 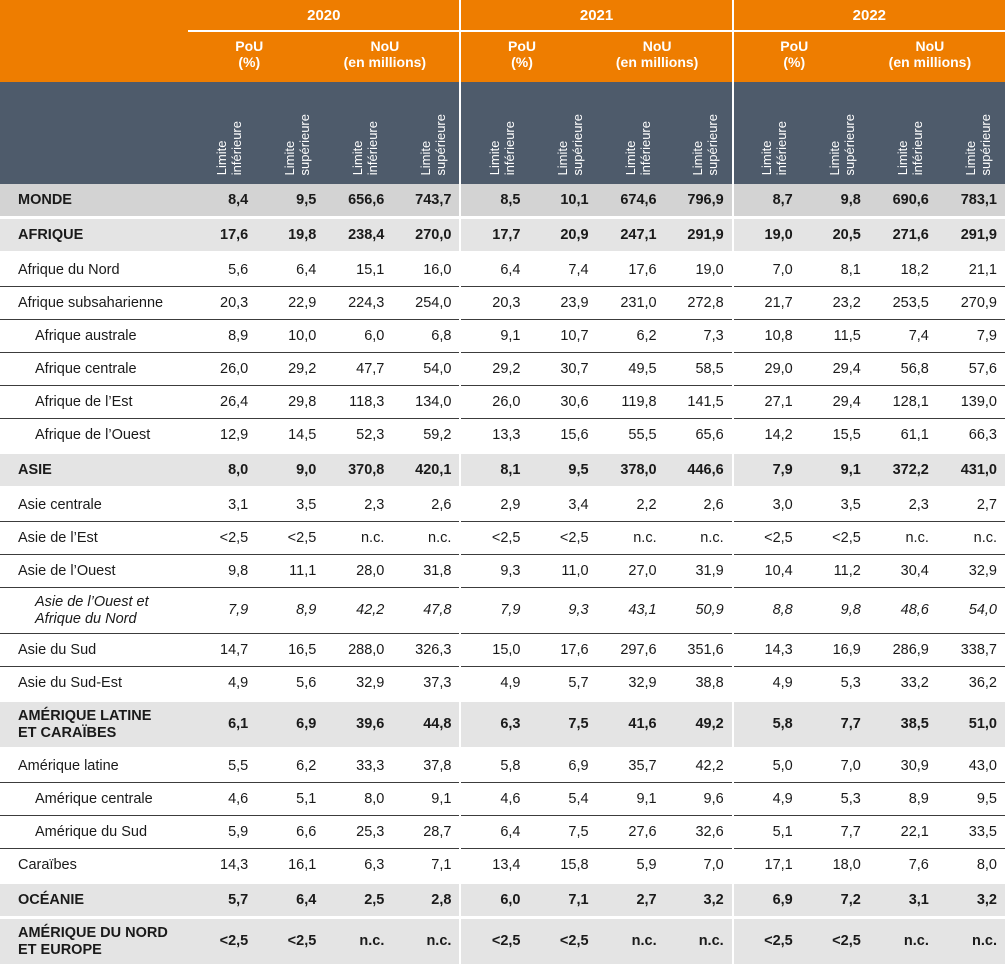 What do you see at coordinates (290, 900) in the screenshot?
I see `value-cell: 6,4` at bounding box center [290, 900].